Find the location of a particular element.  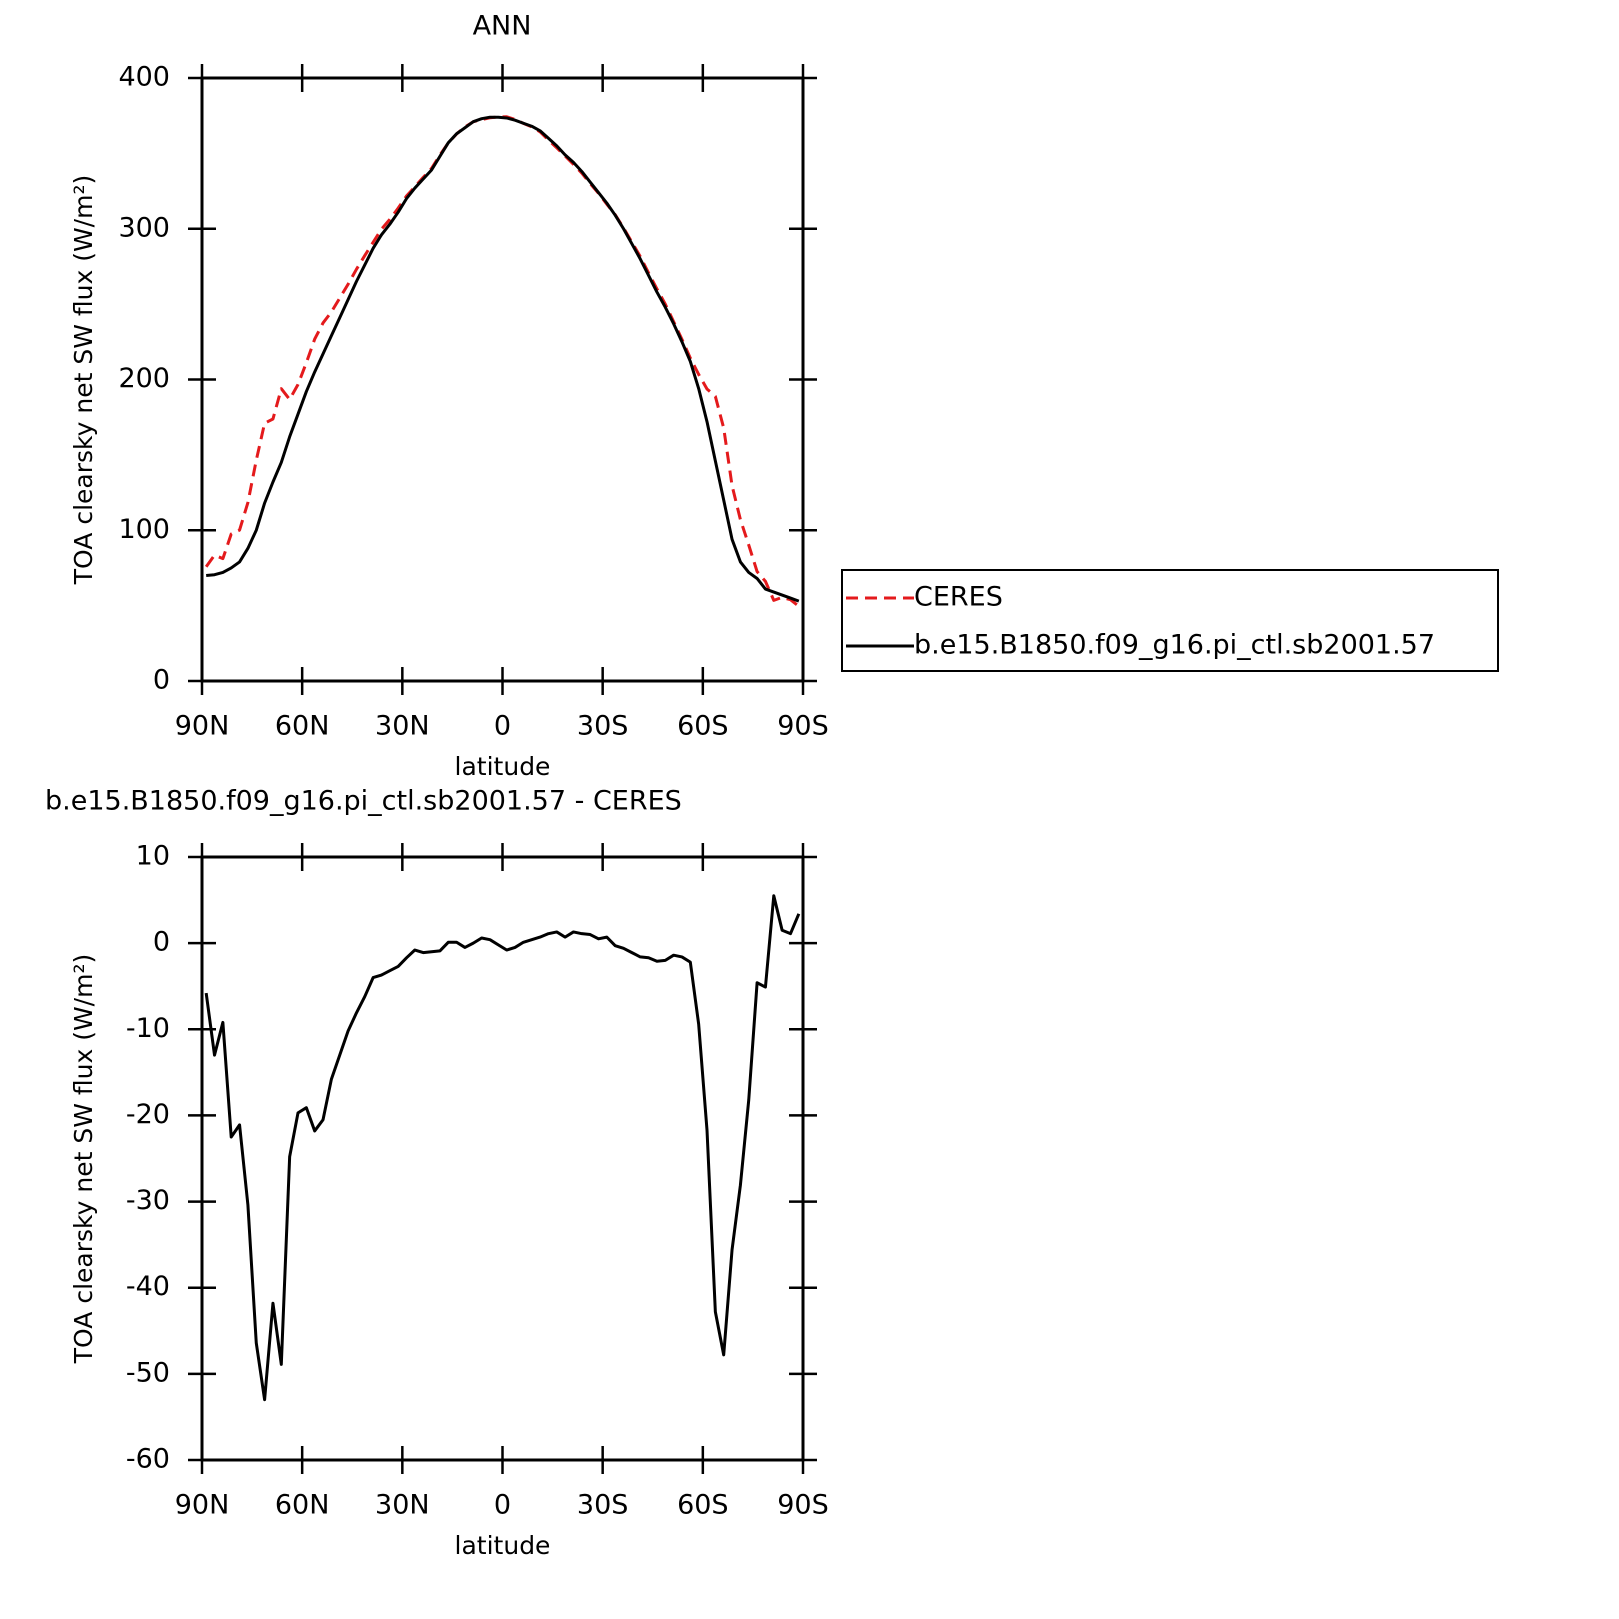

y-tick-label: -10 is located at coordinates (148, 1028).